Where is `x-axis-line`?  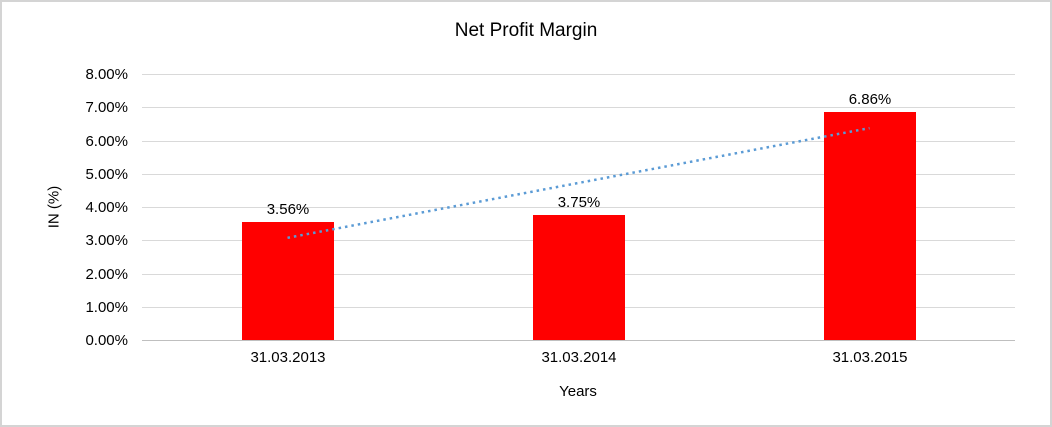
x-axis-line is located at coordinates (578, 340).